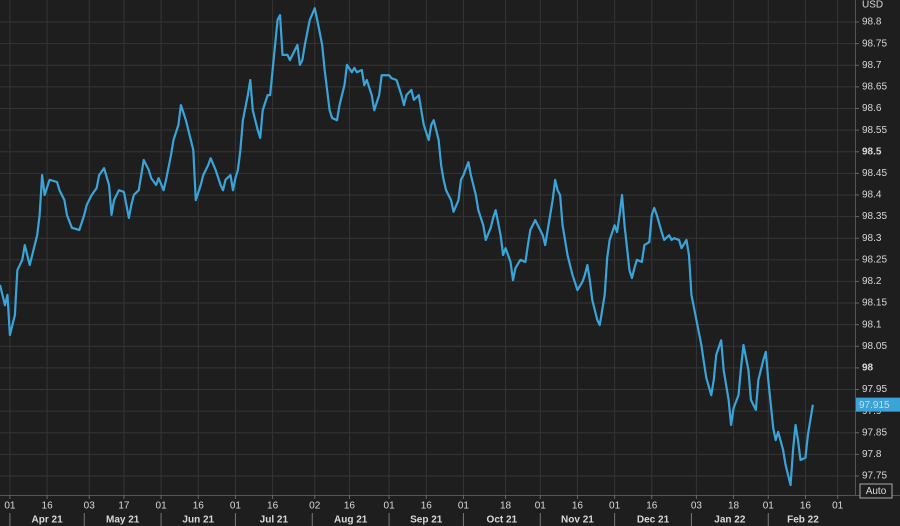 The height and width of the screenshot is (526, 900). What do you see at coordinates (874, 173) in the screenshot?
I see `y-tick-label: 98.45` at bounding box center [874, 173].